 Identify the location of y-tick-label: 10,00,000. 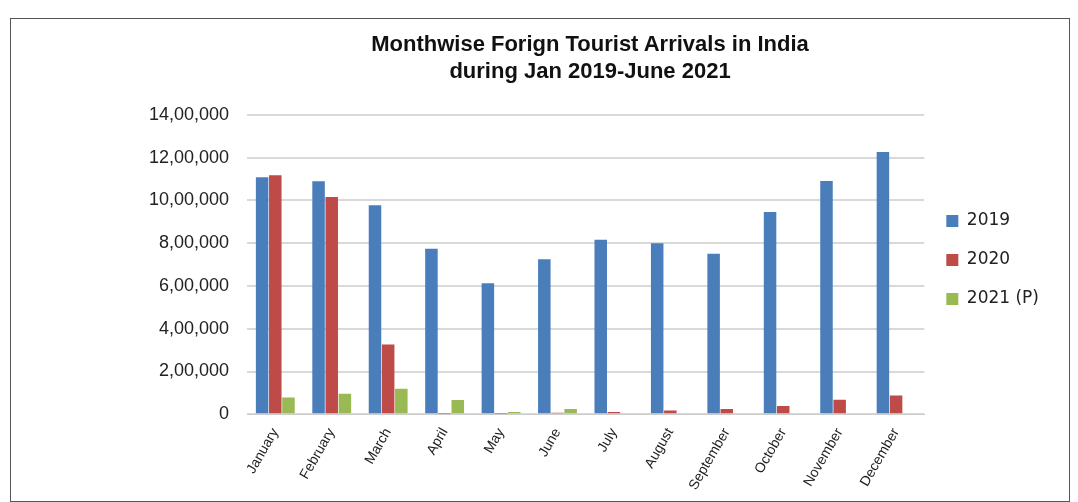
(189, 199).